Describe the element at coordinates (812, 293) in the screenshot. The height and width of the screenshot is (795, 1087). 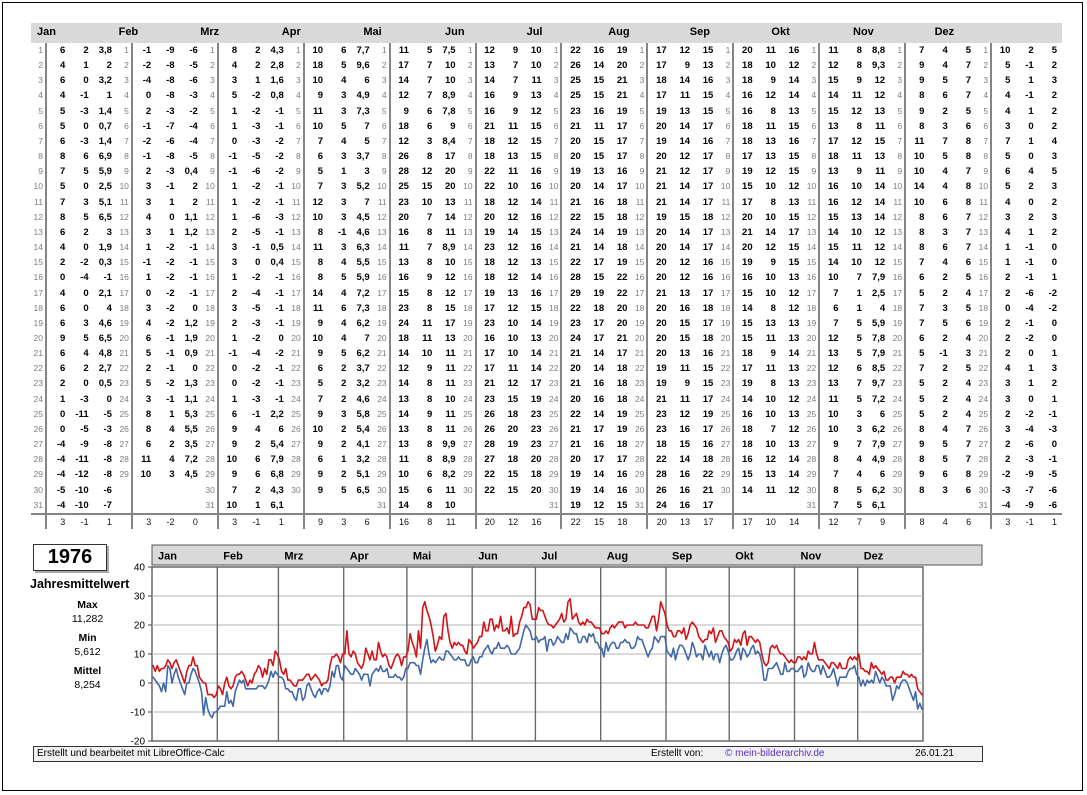
I see `day-cell: 17` at that location.